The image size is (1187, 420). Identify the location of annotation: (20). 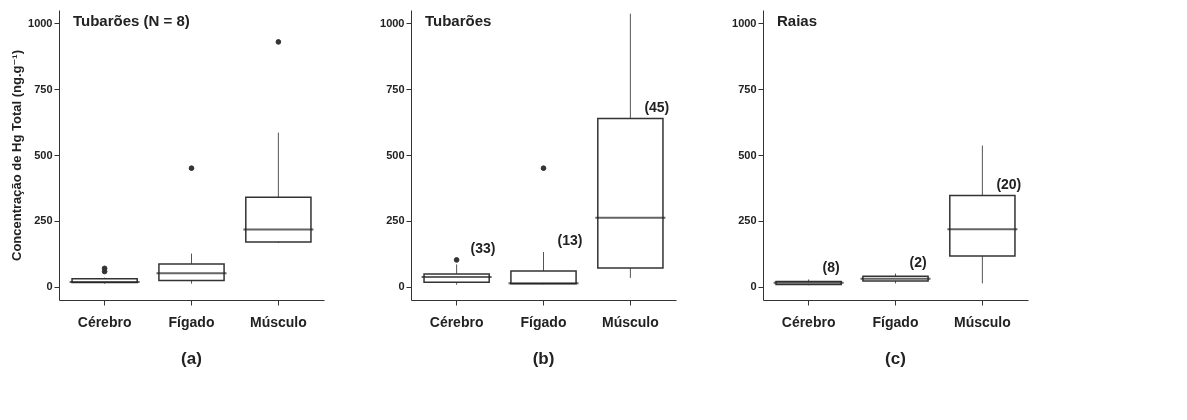
(1009, 183).